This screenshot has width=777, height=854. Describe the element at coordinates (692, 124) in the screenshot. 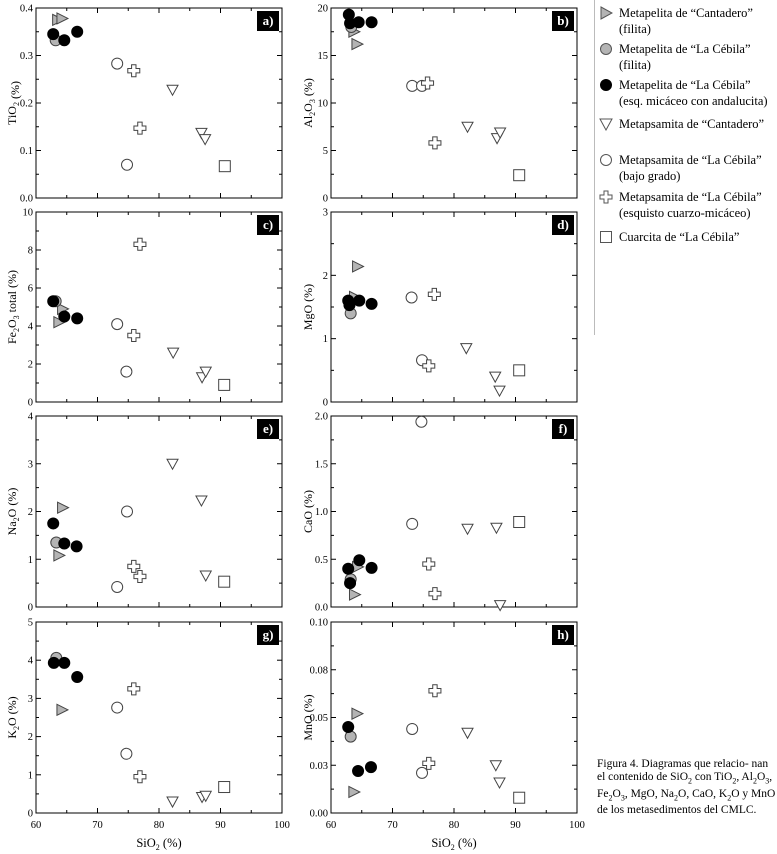

I see `legend-label: Metapsamita de “Cantadero”` at that location.